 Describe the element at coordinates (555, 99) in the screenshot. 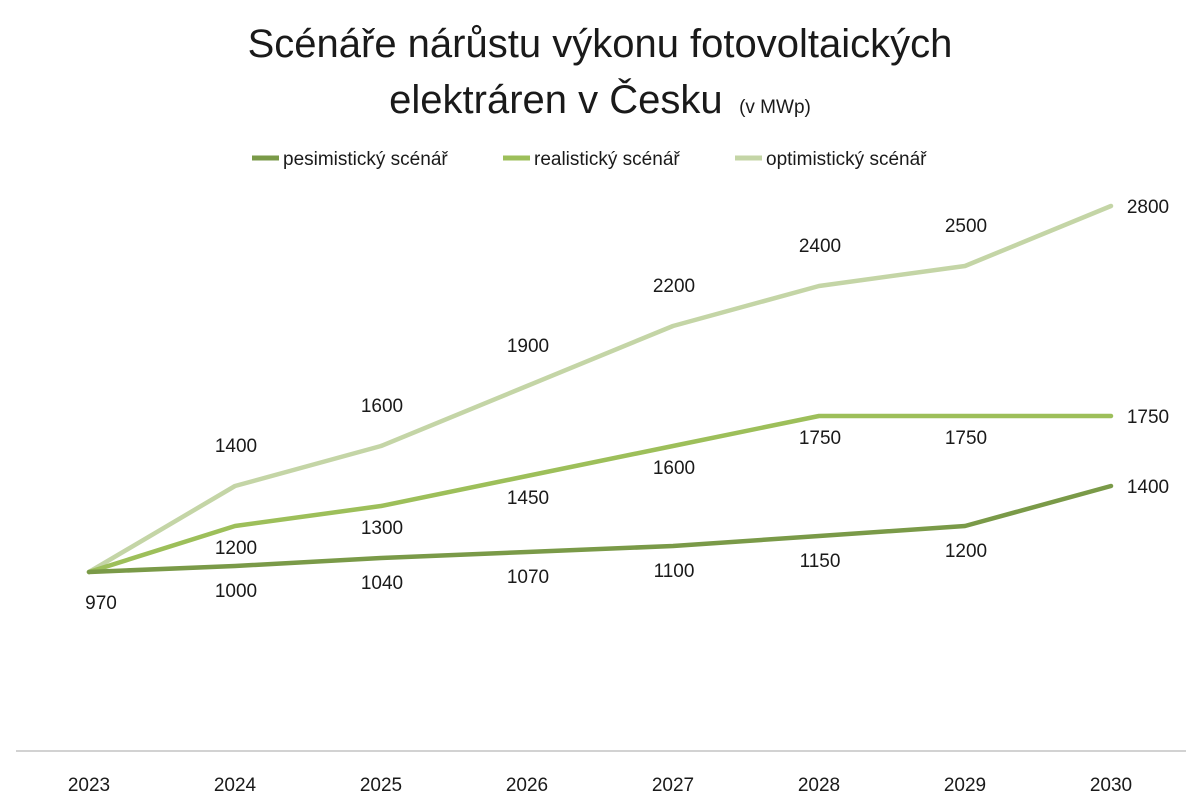

I see `title-line-2: elektráren v Česku` at that location.